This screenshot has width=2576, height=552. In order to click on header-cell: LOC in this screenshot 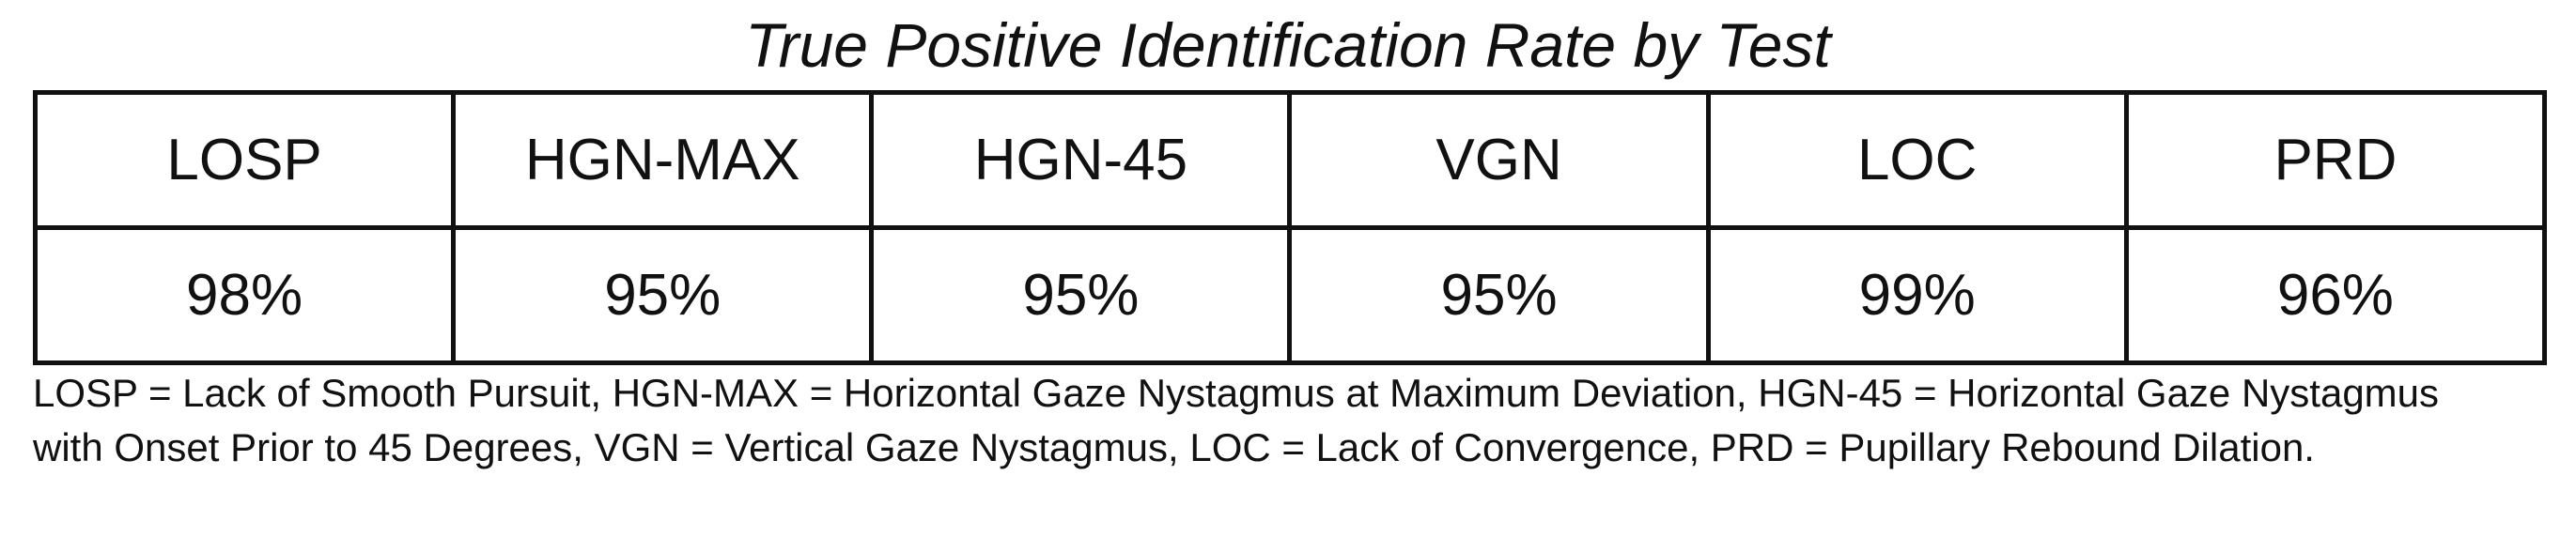, I will do `click(1917, 160)`.